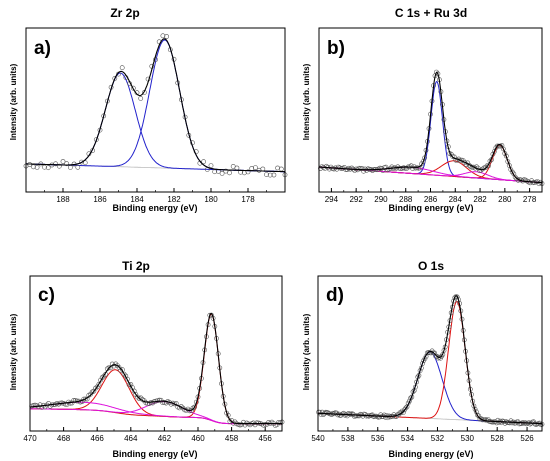  Describe the element at coordinates (498, 438) in the screenshot. I see `panel-d-xtick-label: 528` at that location.